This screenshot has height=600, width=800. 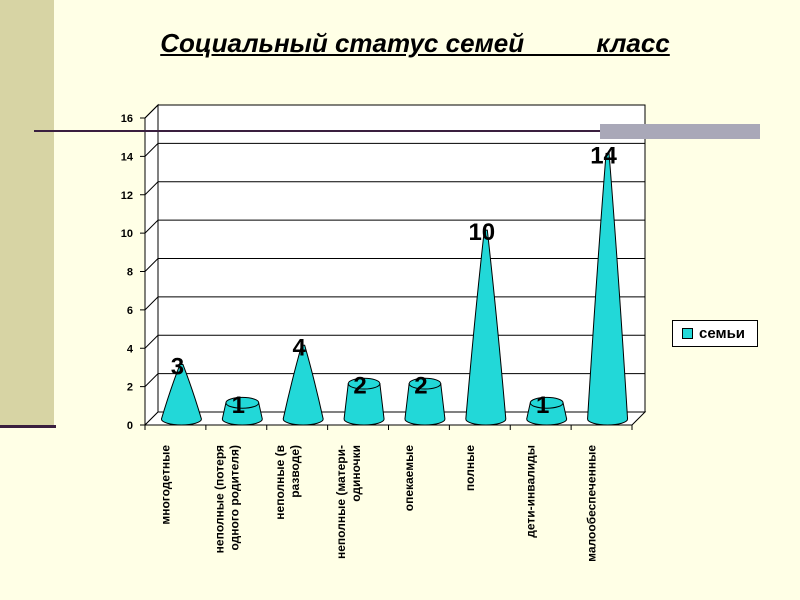 I want to click on category-label: малообеспеченные, so click(x=592, y=503).